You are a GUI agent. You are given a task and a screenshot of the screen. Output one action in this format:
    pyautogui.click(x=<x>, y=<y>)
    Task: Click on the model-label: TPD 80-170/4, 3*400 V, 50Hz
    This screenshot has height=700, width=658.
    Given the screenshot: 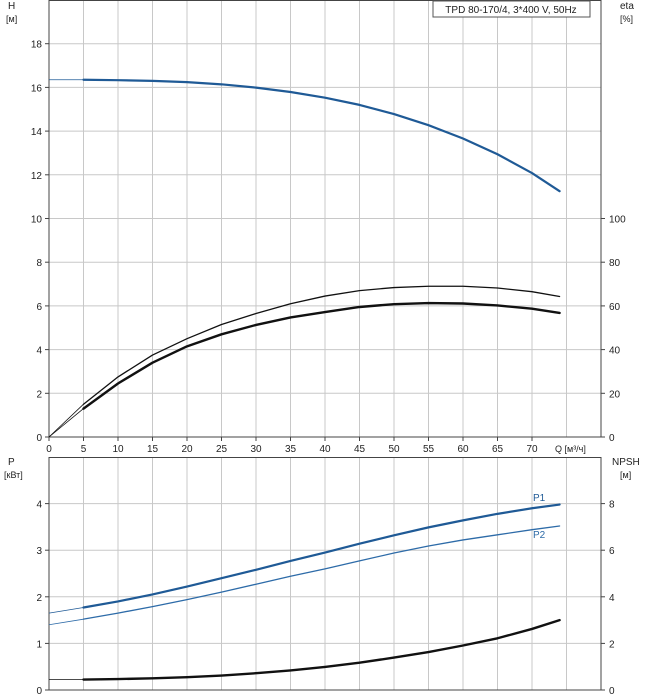 What is the action you would take?
    pyautogui.click(x=510, y=10)
    